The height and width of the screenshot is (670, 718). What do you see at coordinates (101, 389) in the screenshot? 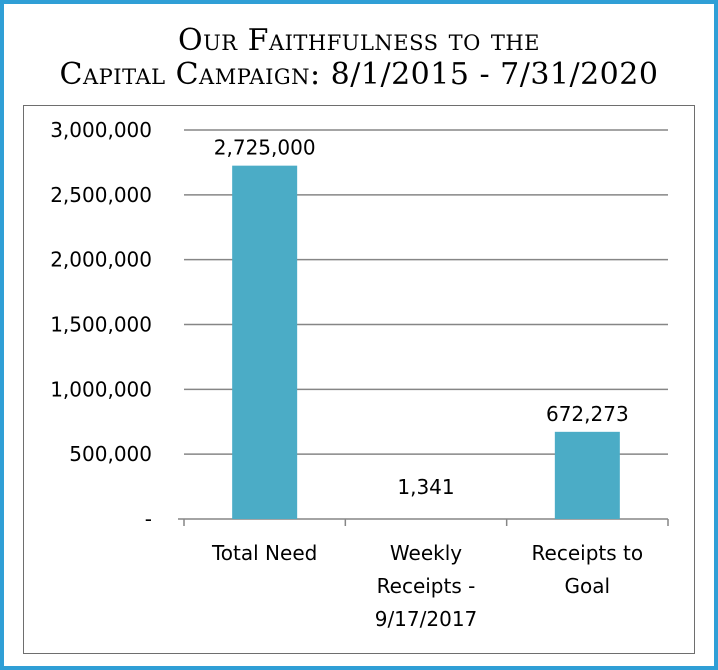
I see `y-tick-label: 1,000,000` at bounding box center [101, 389].